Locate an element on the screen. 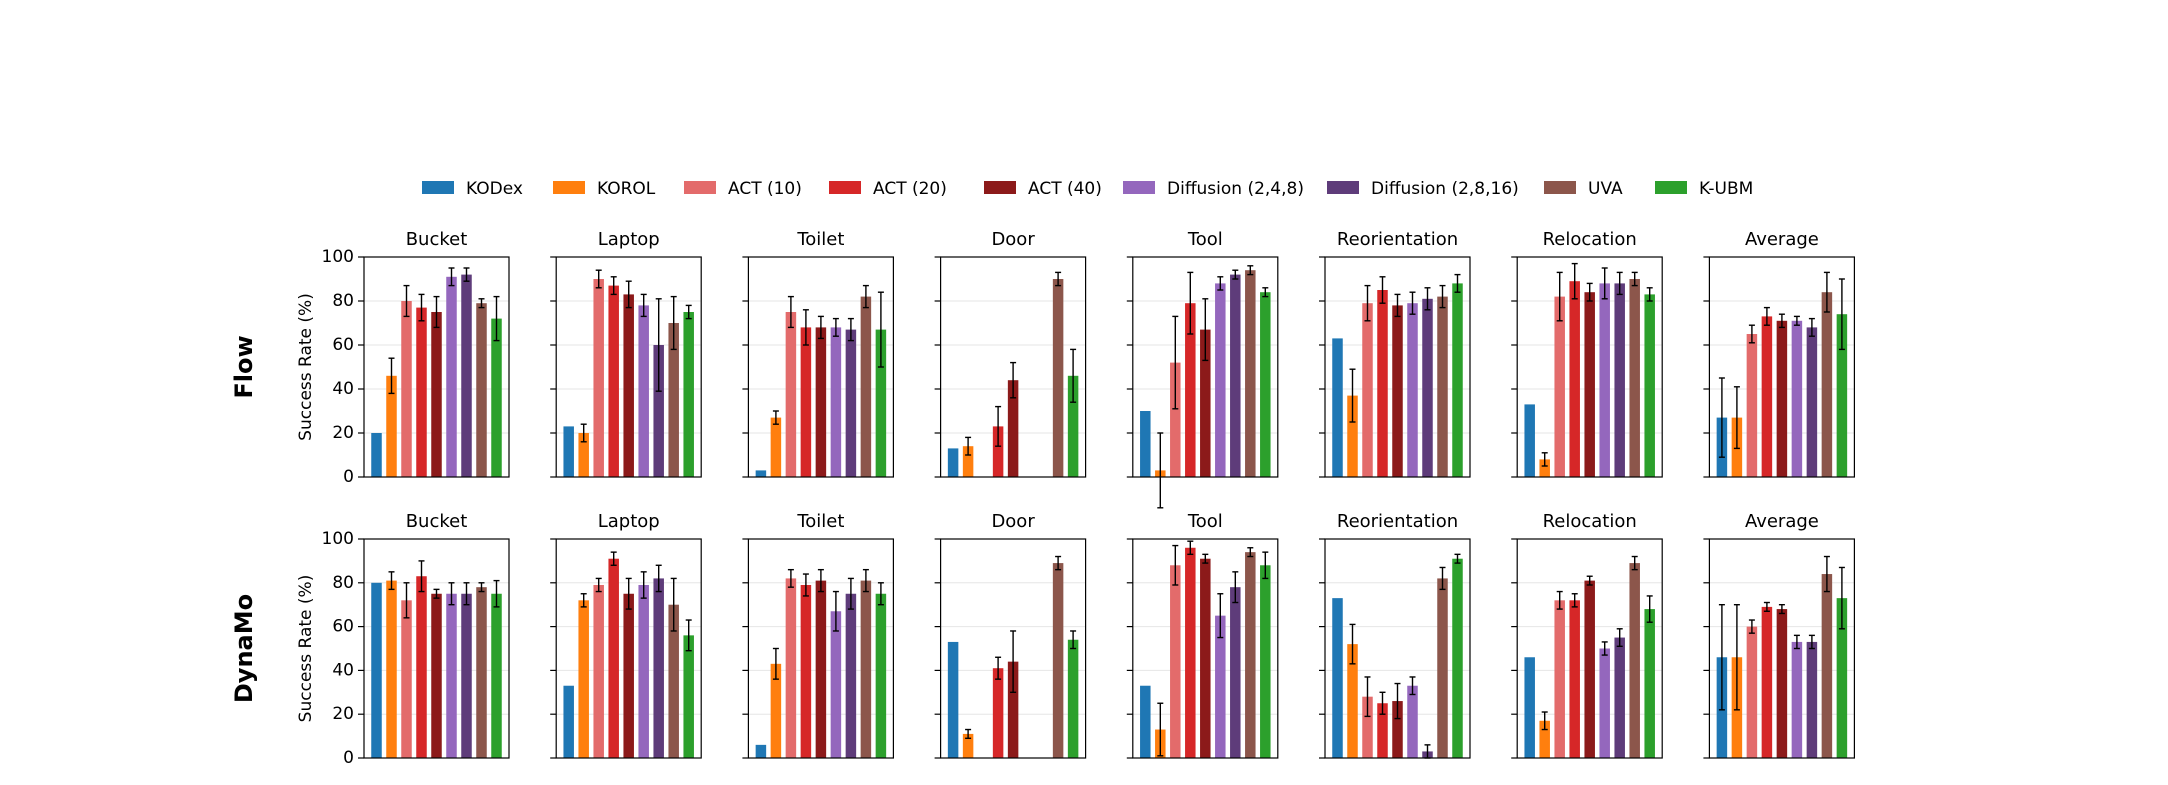 Image resolution: width=2168 pixels, height=785 pixels. y-tick-label: 80 is located at coordinates (343, 301).